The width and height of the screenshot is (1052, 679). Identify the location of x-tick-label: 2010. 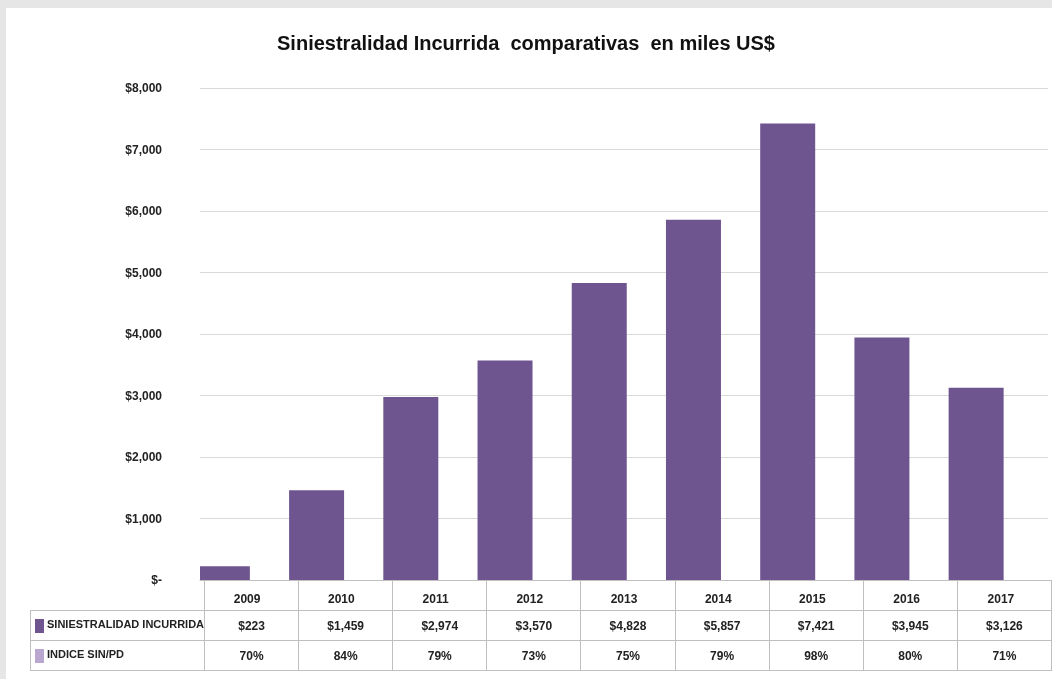
(341, 599).